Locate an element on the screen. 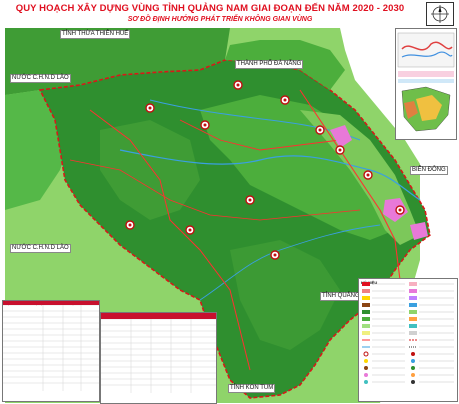 The image size is (459, 404). road-east-west is located at coordinates (215, 190).